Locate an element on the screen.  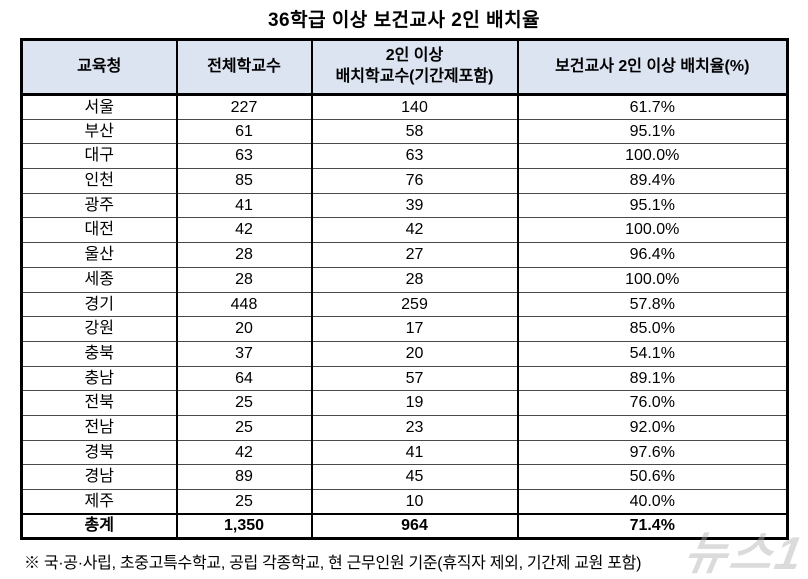
table-row-gyeongbuk: 경북 42 41 97.6% is located at coordinates (404, 452).